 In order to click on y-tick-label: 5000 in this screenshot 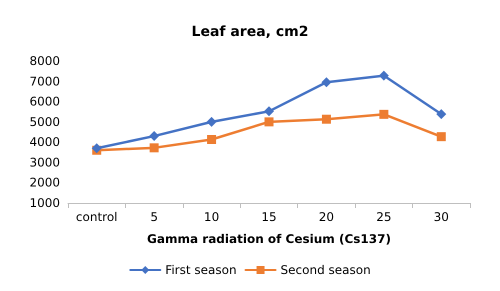, I will do `click(44, 121)`.